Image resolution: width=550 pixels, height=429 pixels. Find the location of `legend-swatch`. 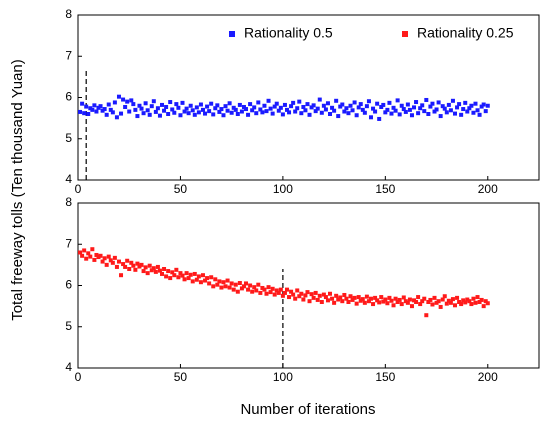

legend-swatch is located at coordinates (405, 34).